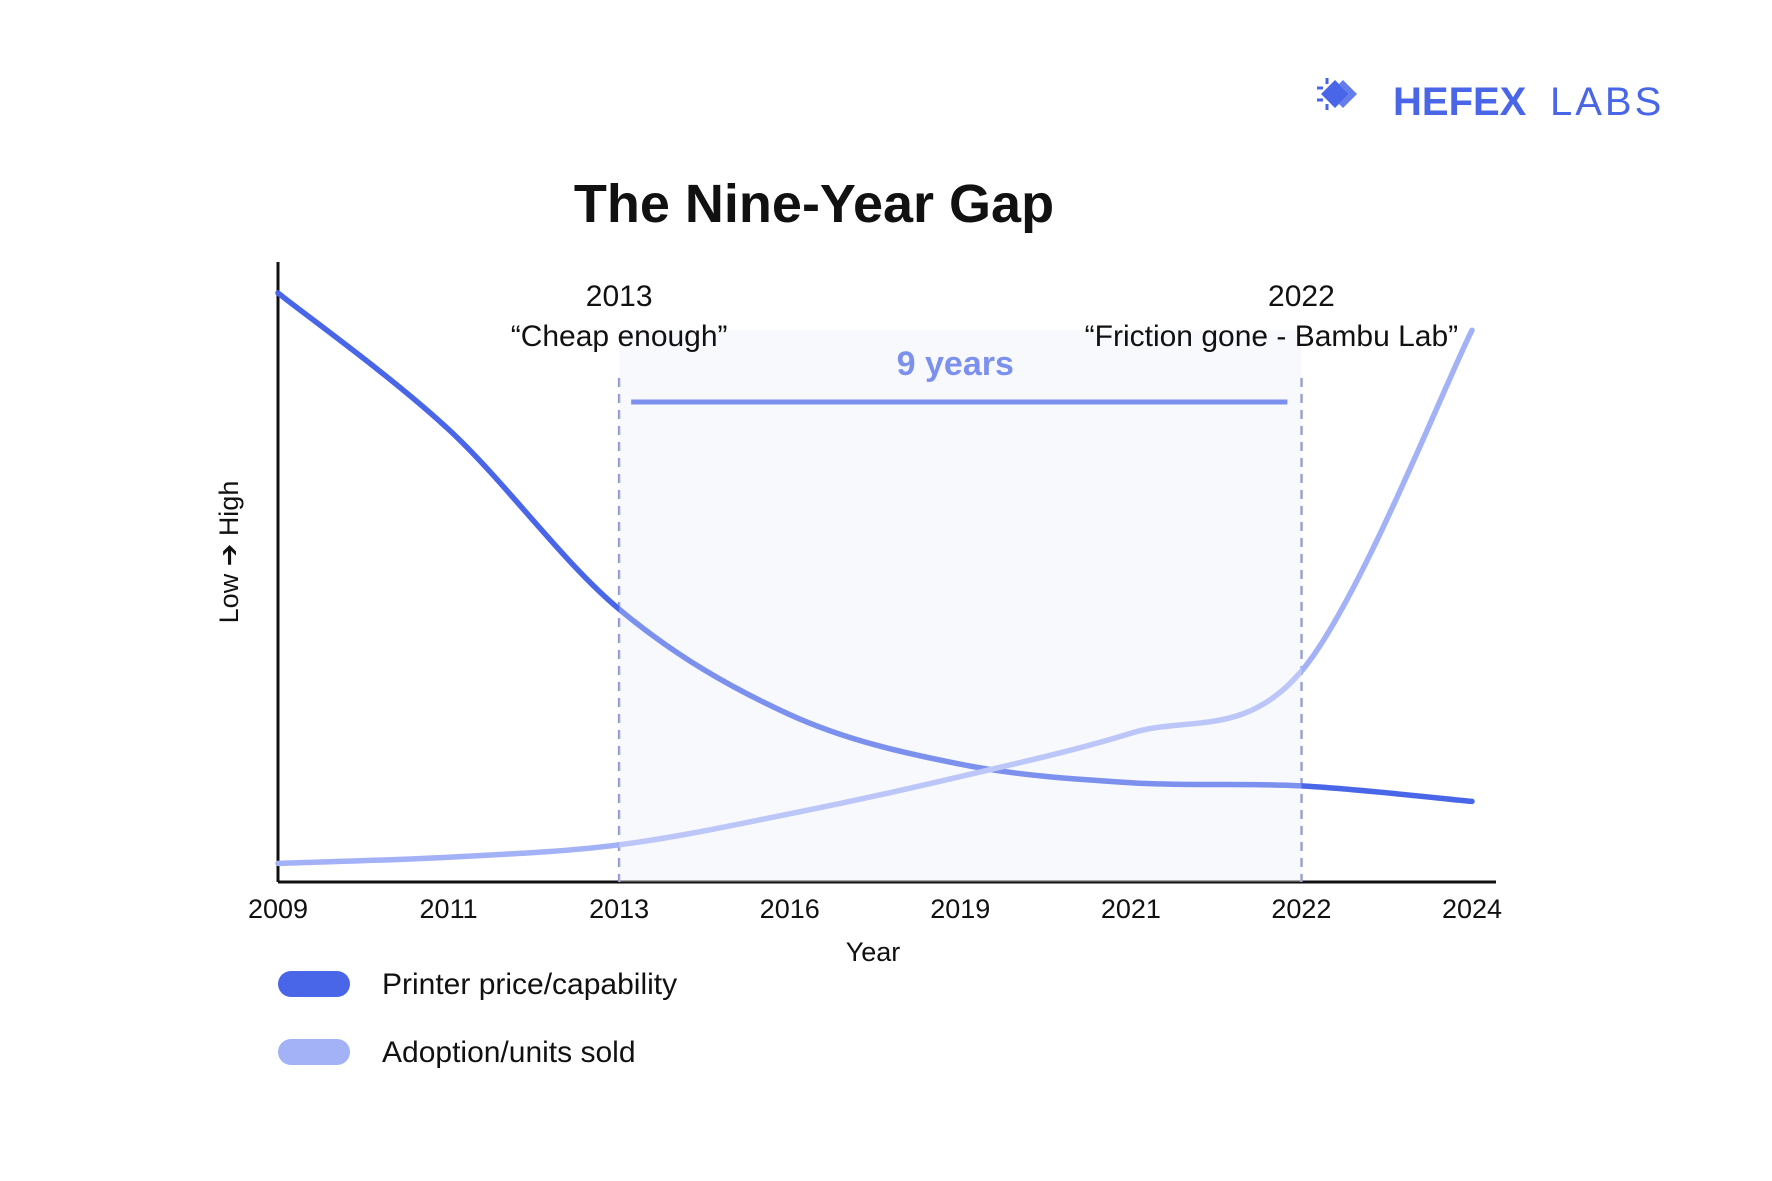 Image resolution: width=1772 pixels, height=1181 pixels. I want to click on annotation-year-2013: 2013, so click(619, 296).